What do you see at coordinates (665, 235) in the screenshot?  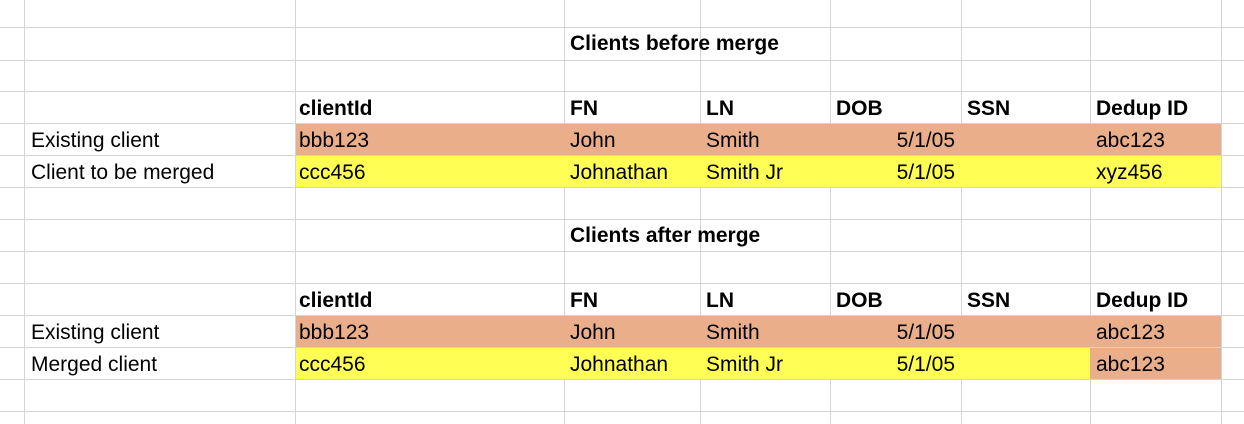 I see `after-merge-title: Clients after merge` at bounding box center [665, 235].